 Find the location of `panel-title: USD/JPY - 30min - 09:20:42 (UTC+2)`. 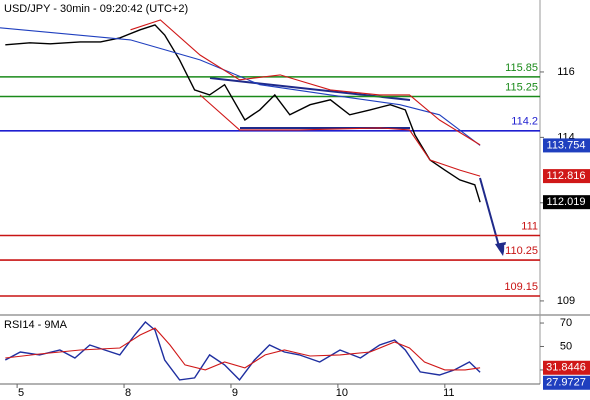

panel-title: USD/JPY - 30min - 09:20:42 (UTC+2) is located at coordinates (96, 9).